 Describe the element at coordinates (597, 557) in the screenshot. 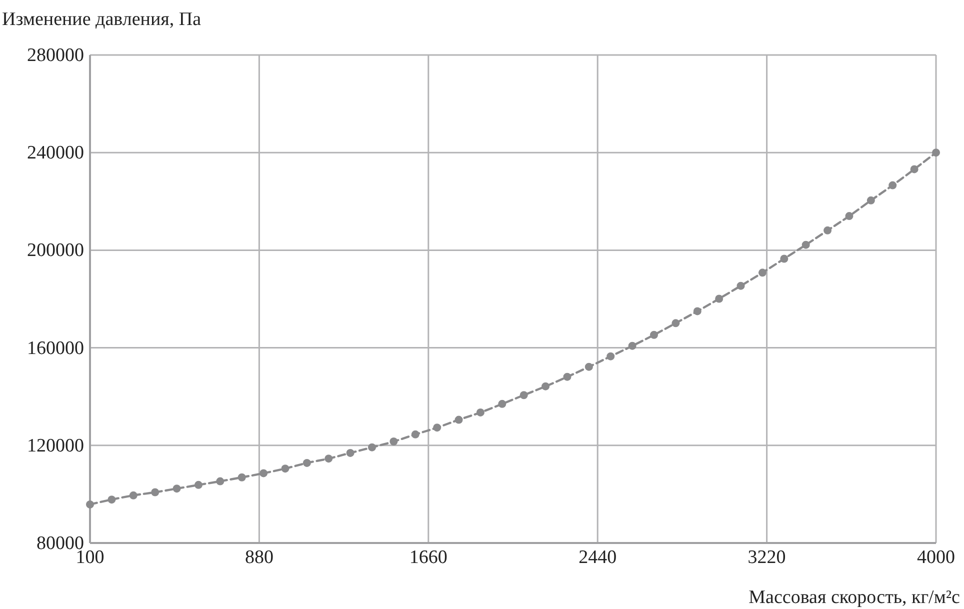

I see `x-tick-label: 2440` at that location.